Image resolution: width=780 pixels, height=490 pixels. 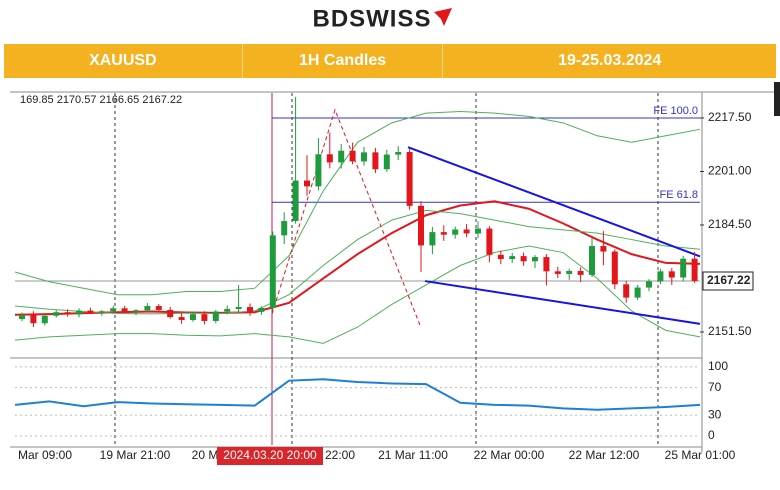 I want to click on fe-projection, so click(x=346, y=217).